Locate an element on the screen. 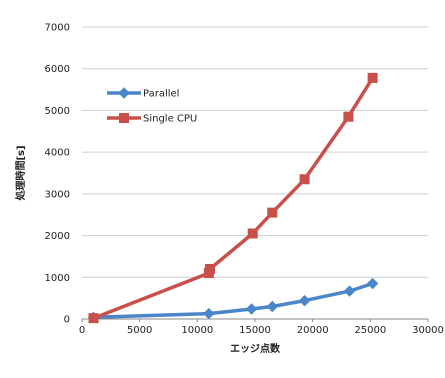  legend-label-single-cpu: Single CPU is located at coordinates (170, 119).